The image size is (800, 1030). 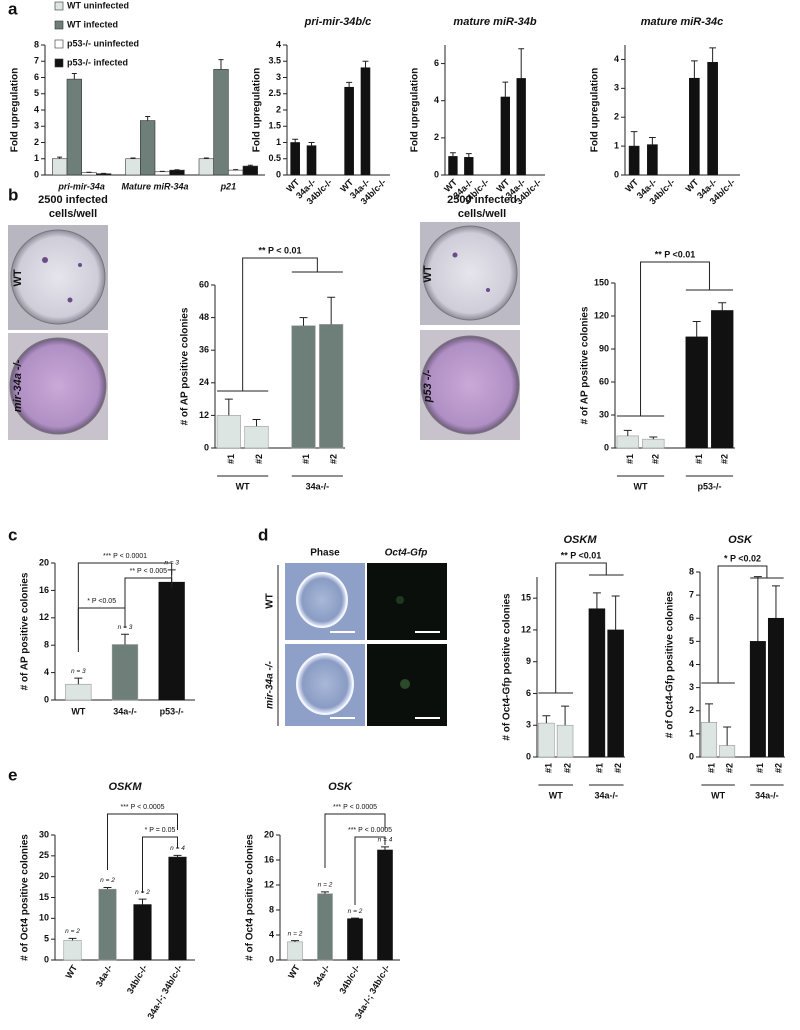 What do you see at coordinates (428, 386) in the screenshot?
I see `row-label: p53 -/-` at bounding box center [428, 386].